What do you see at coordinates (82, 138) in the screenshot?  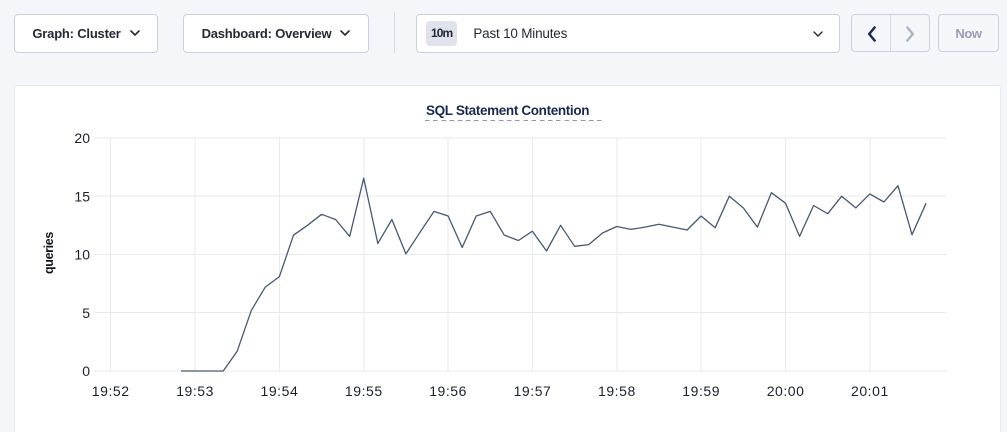 I see `svg-text: 20` at bounding box center [82, 138].